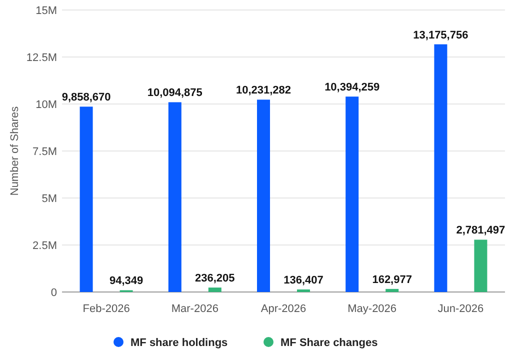  Describe the element at coordinates (46, 104) in the screenshot. I see `y-tick-label: 10M` at that location.